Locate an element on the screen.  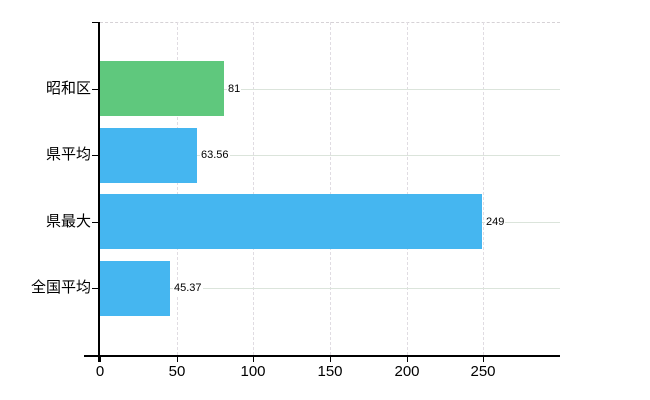
x-axis-tick-label: 200 is located at coordinates (407, 371).